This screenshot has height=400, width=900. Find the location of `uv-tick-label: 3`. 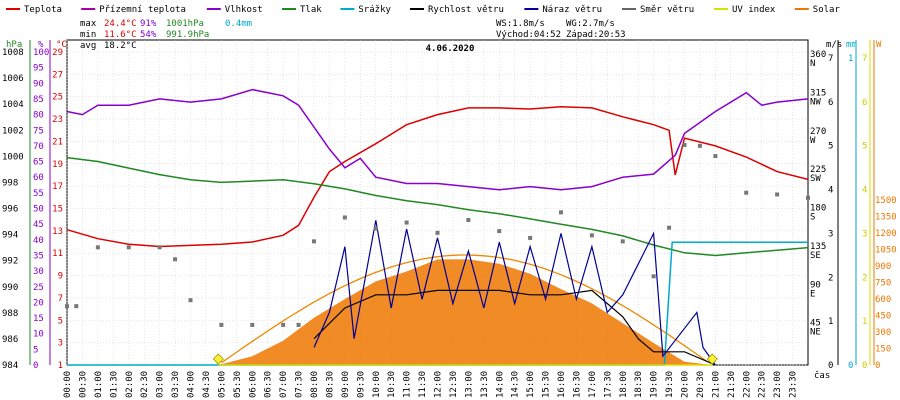

uv-tick-label: 3 is located at coordinates (864, 234).